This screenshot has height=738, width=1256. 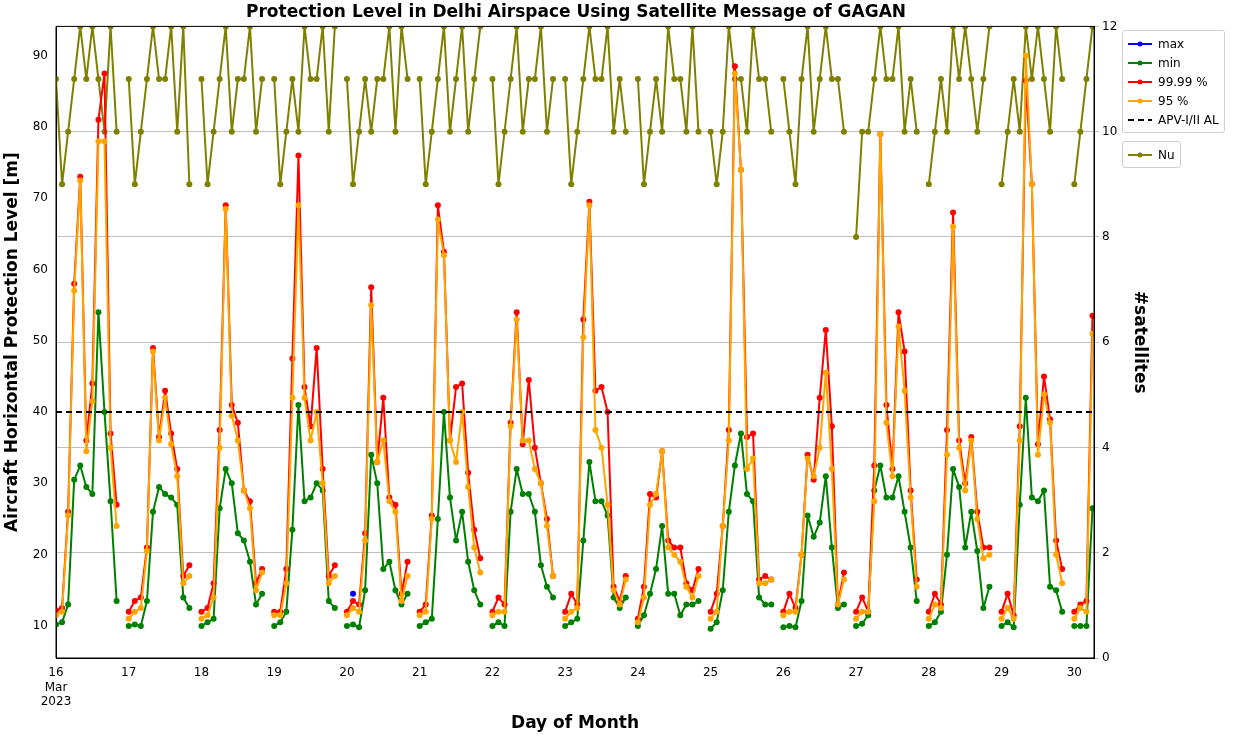 What do you see at coordinates (40, 197) in the screenshot?
I see `y-tick-label: 70` at bounding box center [40, 197].